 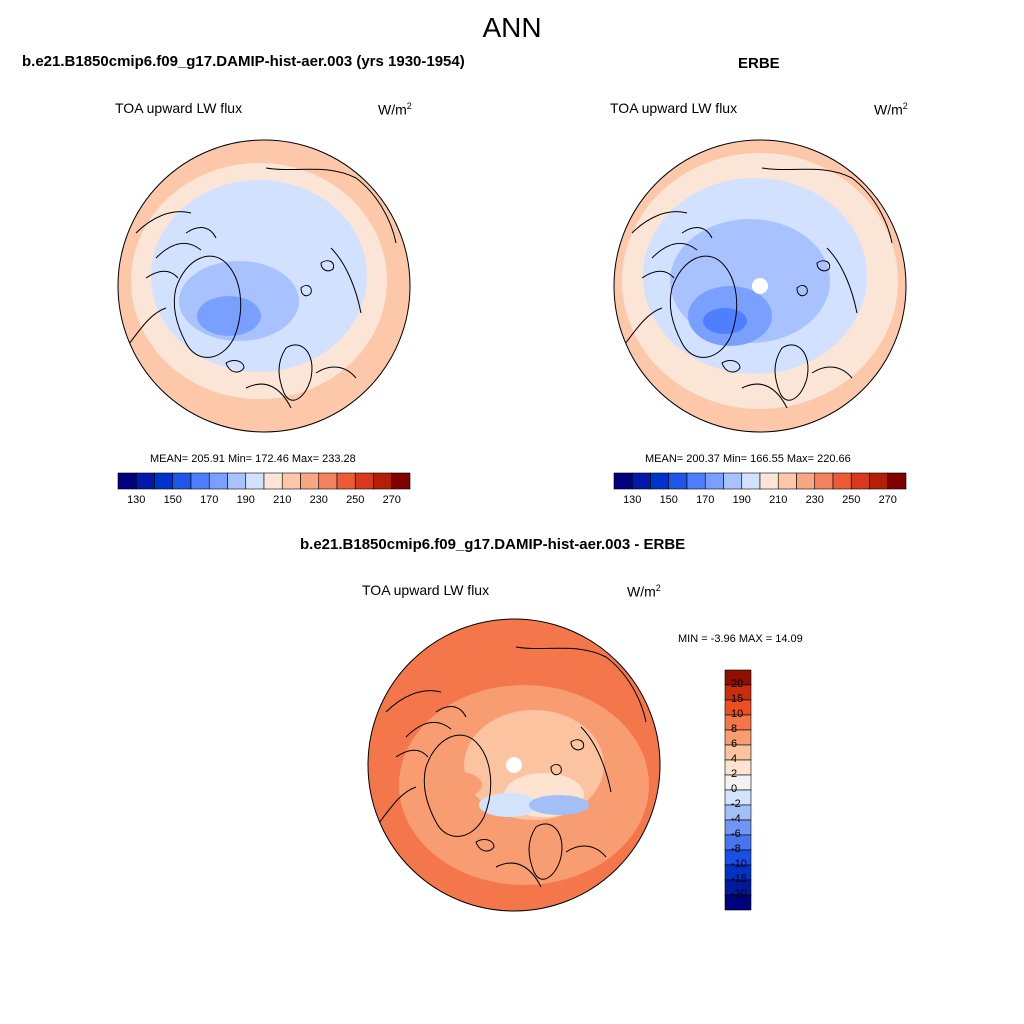 I want to click on colorbar-tick-label: -8, so click(x=736, y=849).